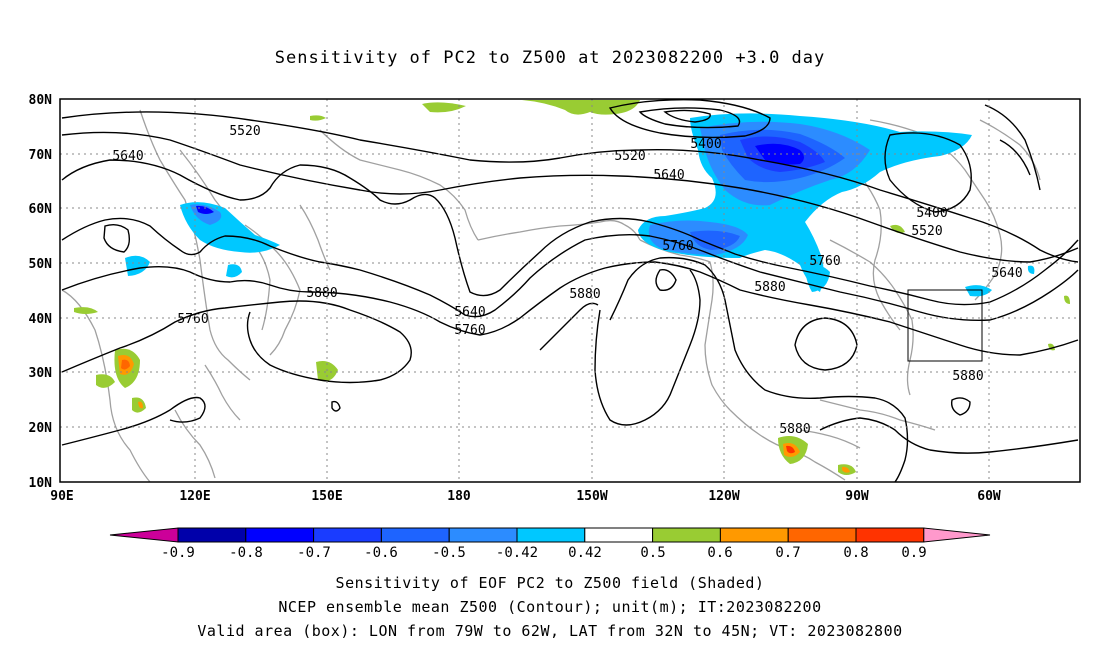  Describe the element at coordinates (787, 553) in the screenshot. I see `colorbar-tick-label: 0.7` at that location.